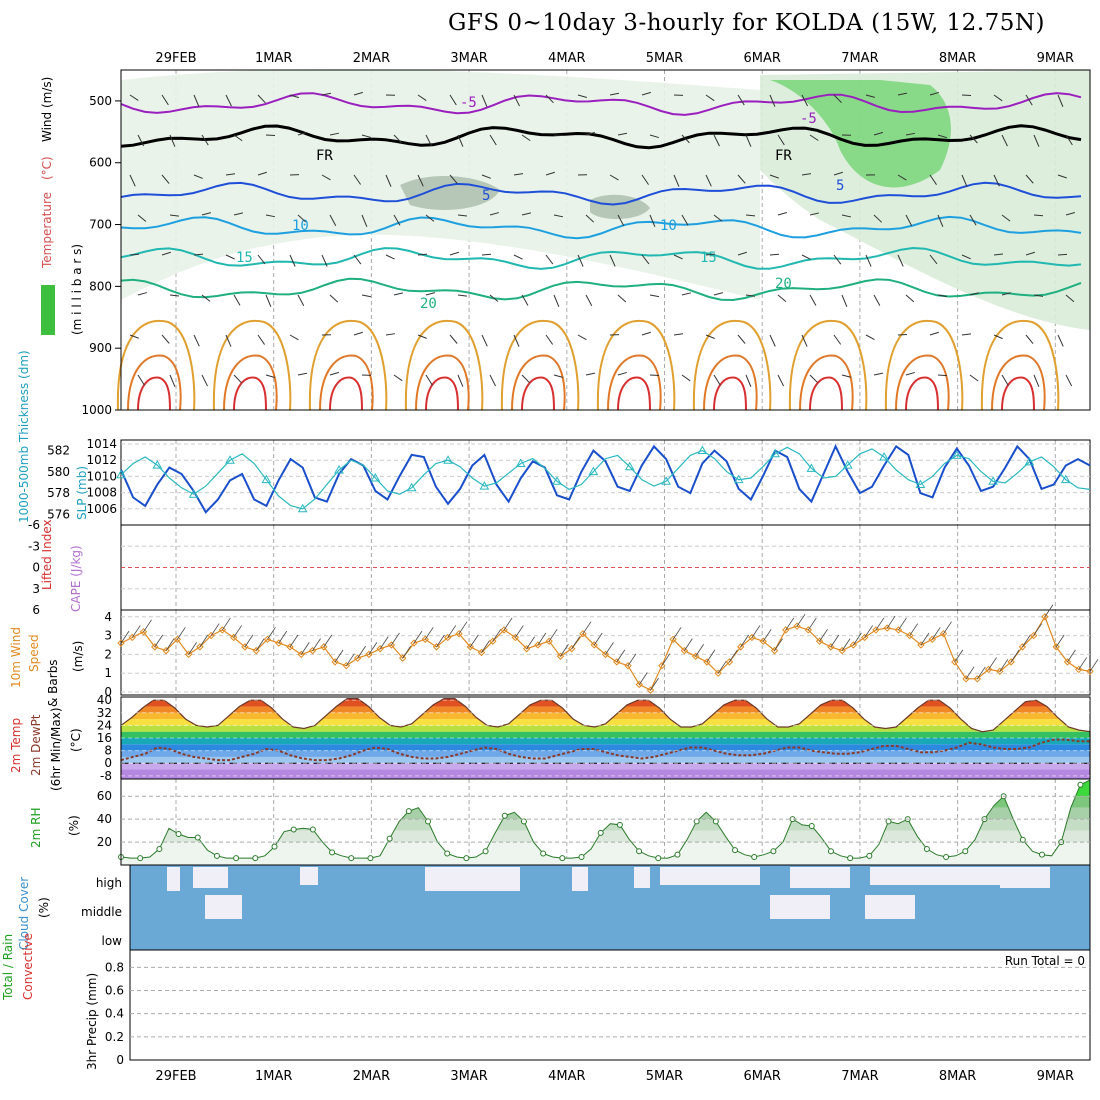 The image size is (1100, 1100). I want to click on isotherm-label: 5, so click(486, 196).